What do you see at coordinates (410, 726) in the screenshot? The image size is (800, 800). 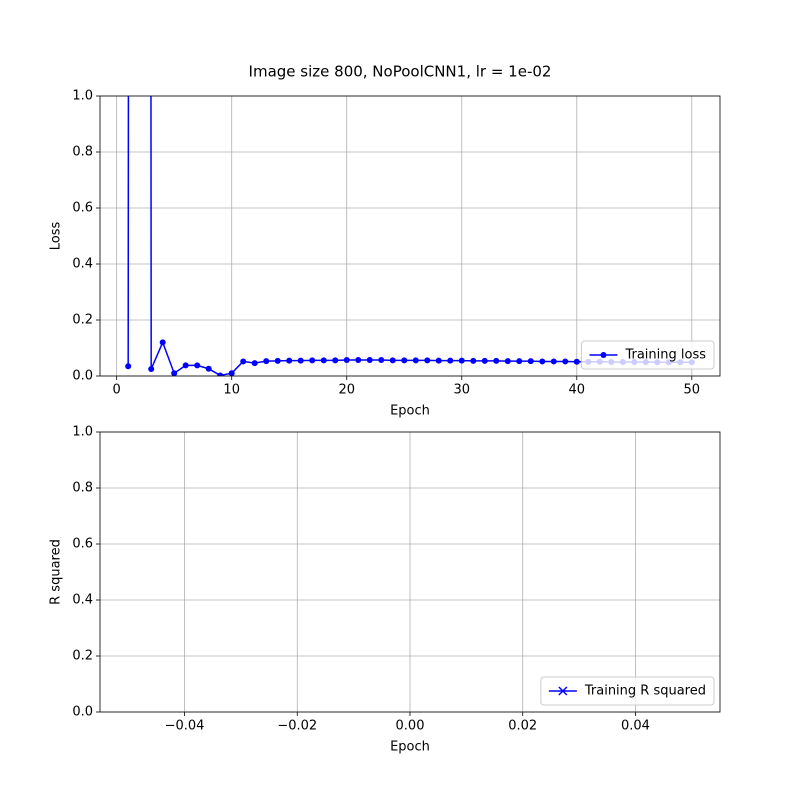 I see `x-tick-label: 0.00` at bounding box center [410, 726].